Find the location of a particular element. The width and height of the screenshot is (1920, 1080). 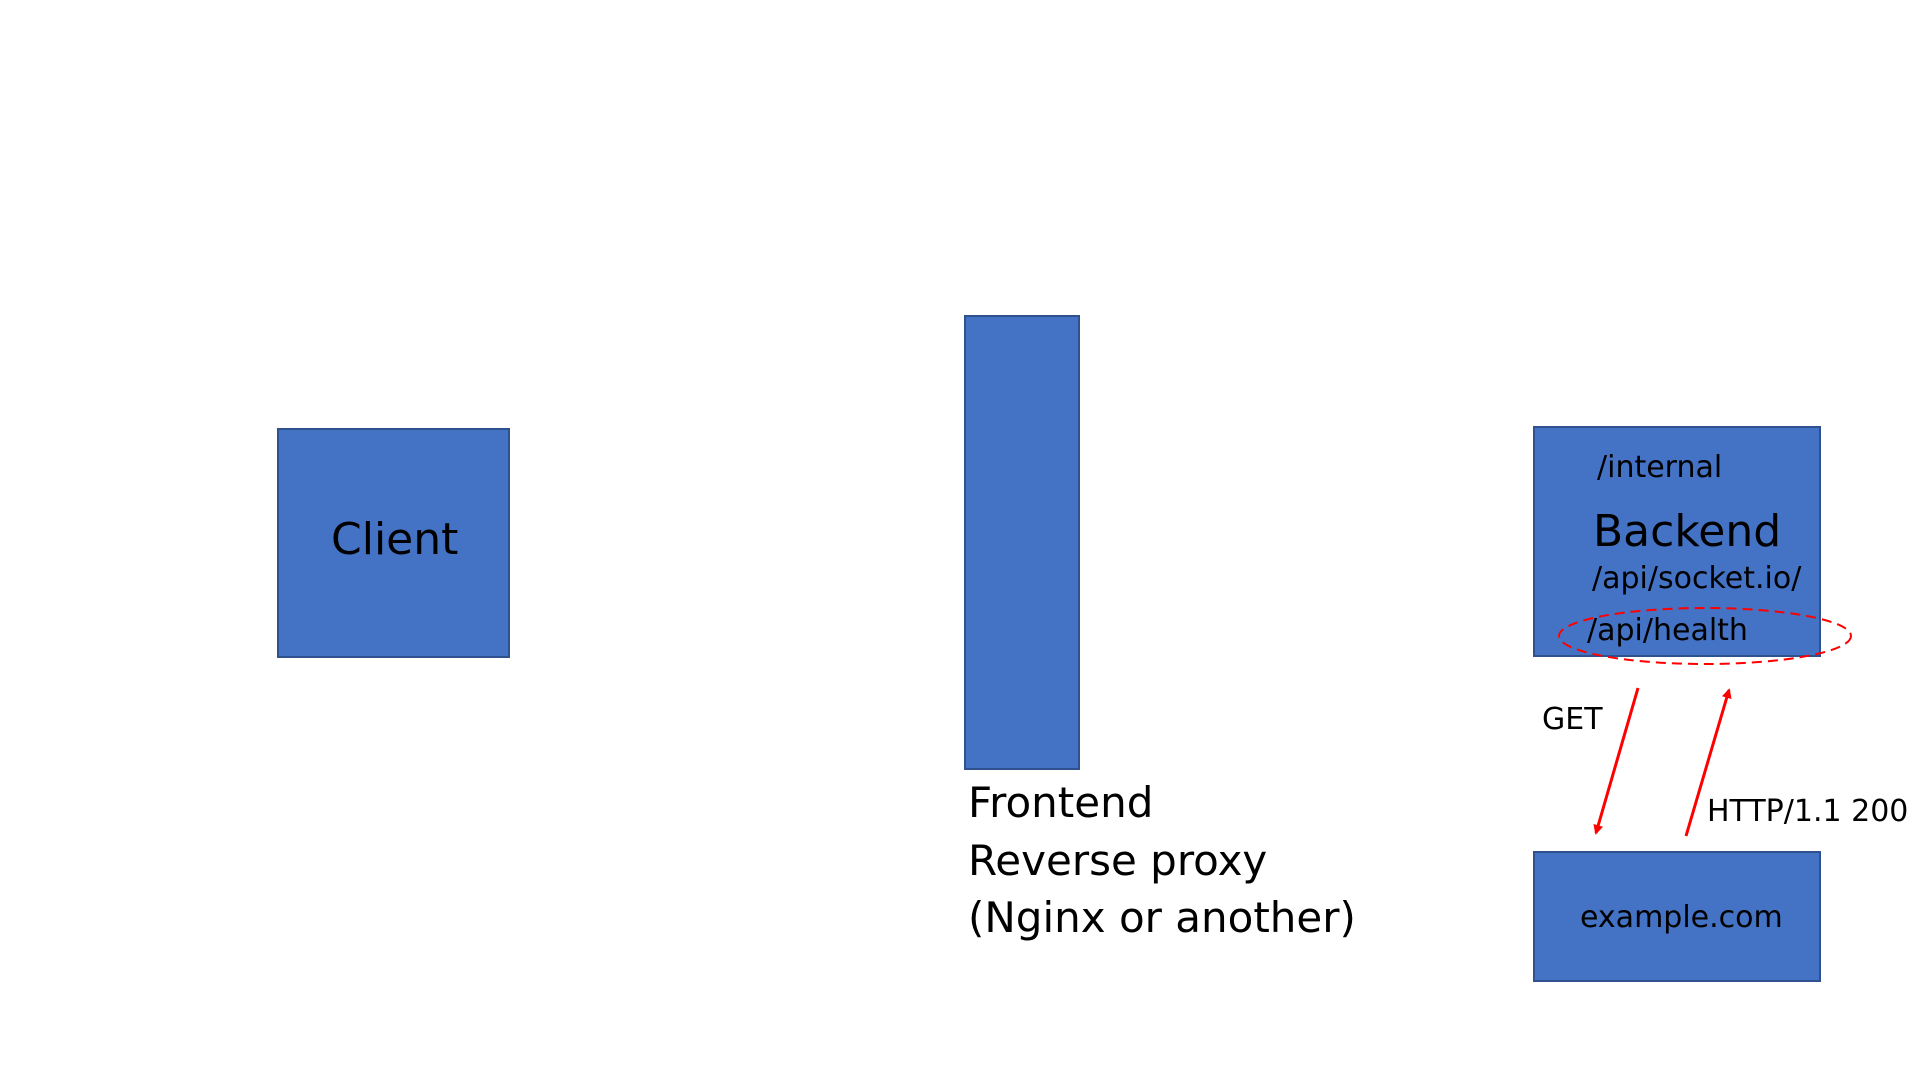

backend-title: Backend is located at coordinates (1687, 531).